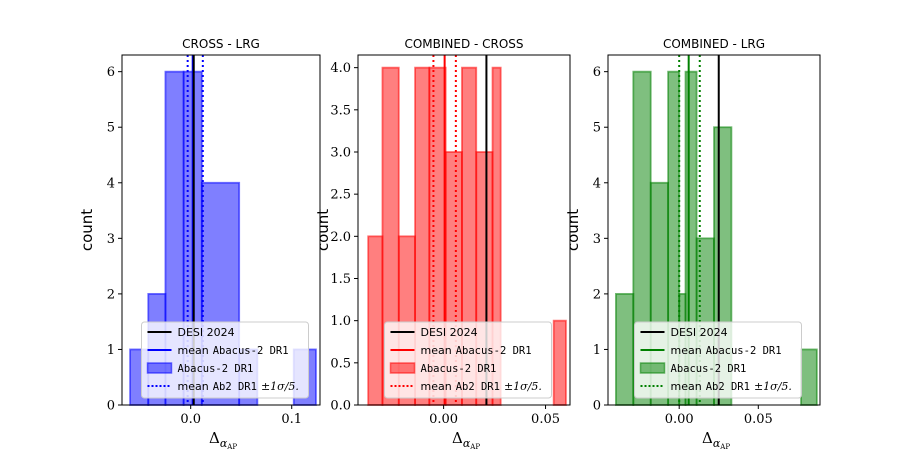  What do you see at coordinates (340, 195) in the screenshot?
I see `y-tick-label: 2.5` at bounding box center [340, 195].